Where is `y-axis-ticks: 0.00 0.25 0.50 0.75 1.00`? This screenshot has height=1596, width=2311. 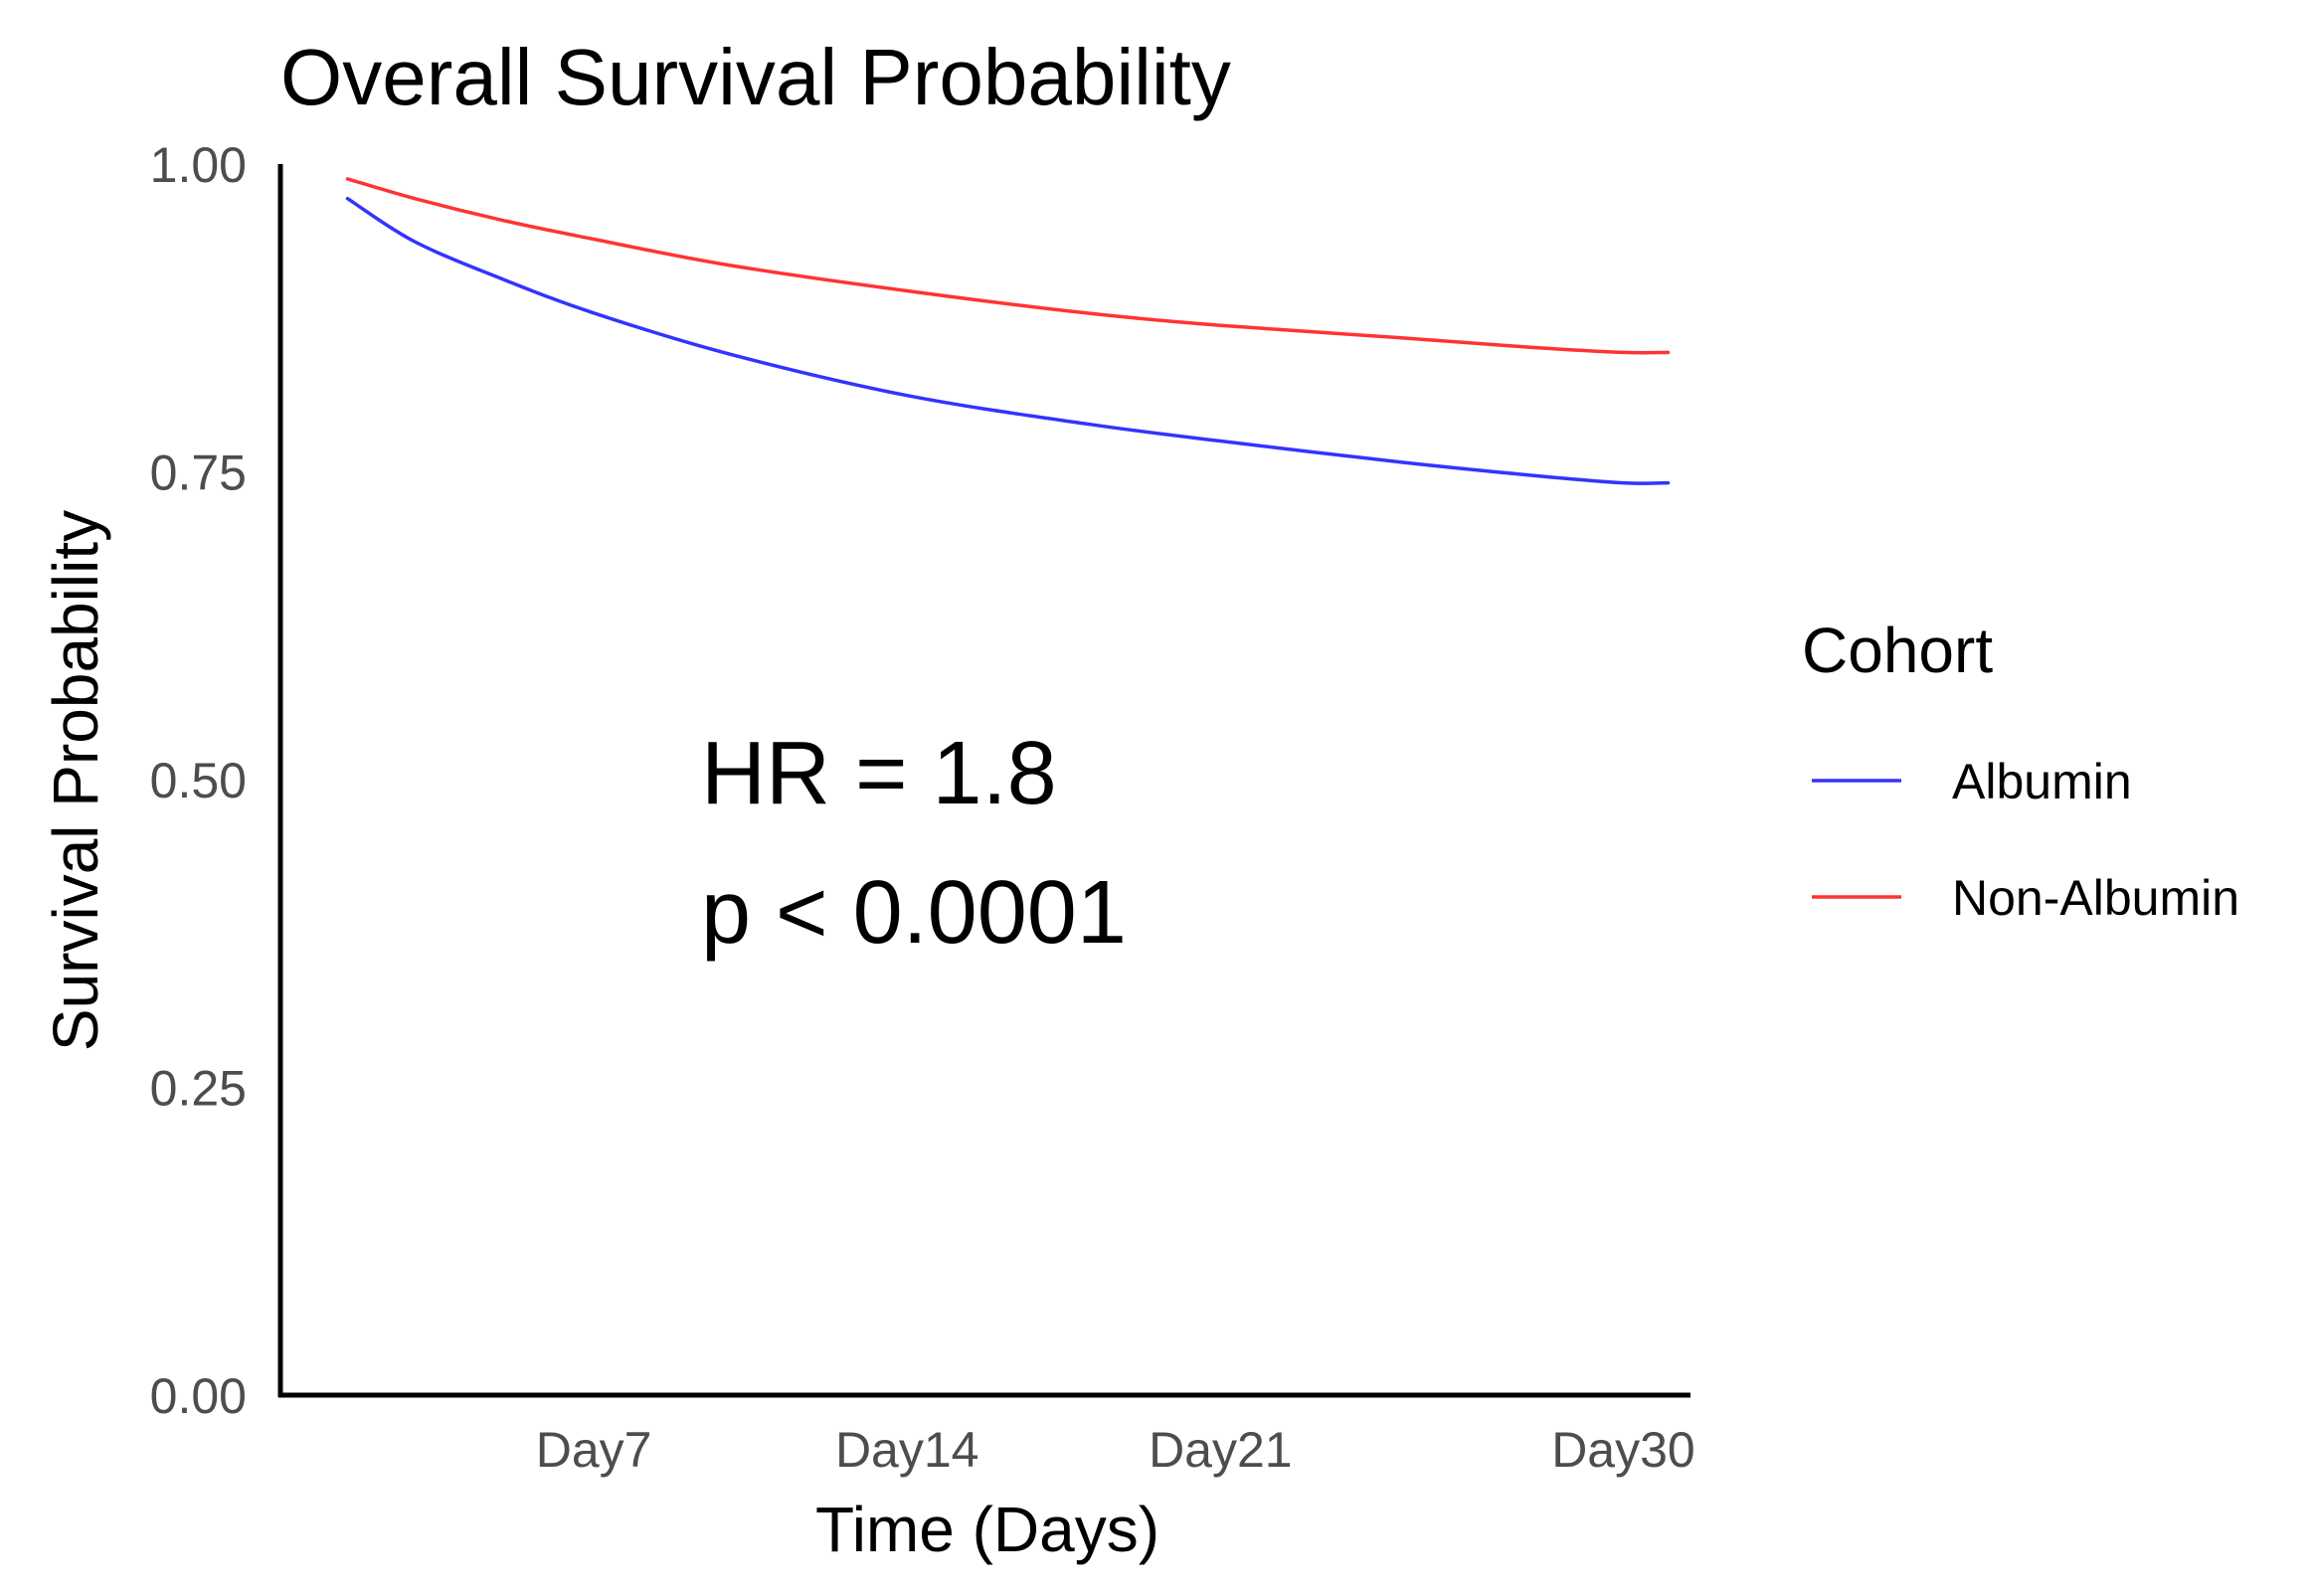
y-axis-ticks: 0.00 0.25 0.50 0.75 1.00 is located at coordinates (198, 781).